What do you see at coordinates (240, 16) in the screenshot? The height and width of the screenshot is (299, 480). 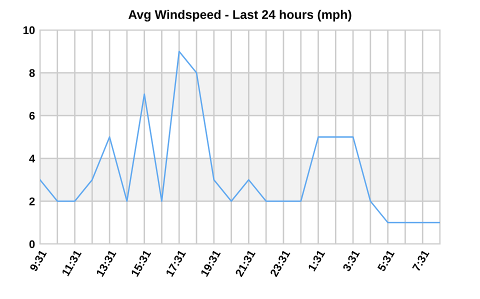 I see `chart-title: Avg Windspeed - Last 24 hours (mph)` at bounding box center [240, 16].